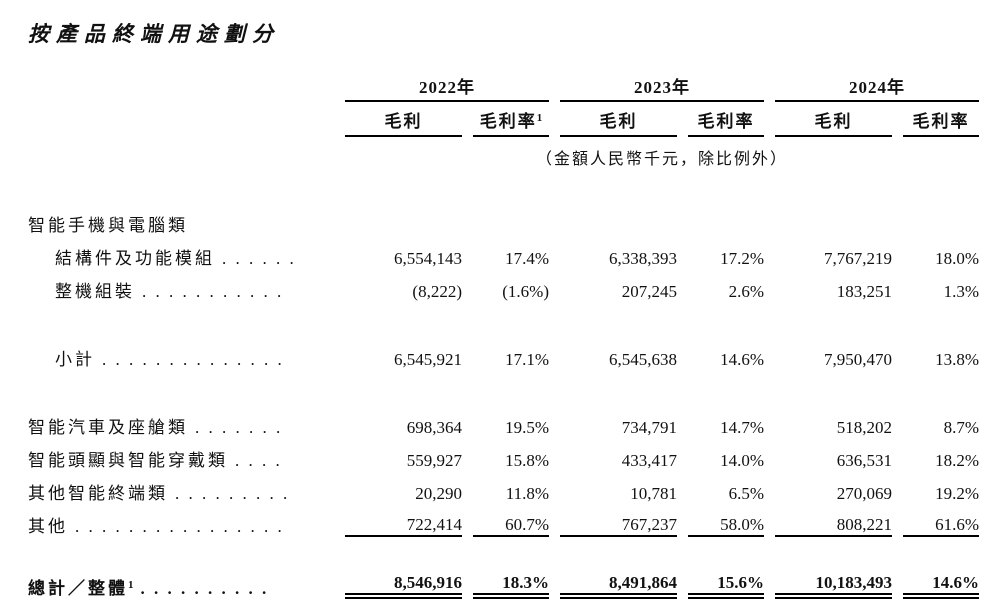 This screenshot has width=1000, height=616. I want to click on col-header-profit-2023: 毛利, so click(618, 122).